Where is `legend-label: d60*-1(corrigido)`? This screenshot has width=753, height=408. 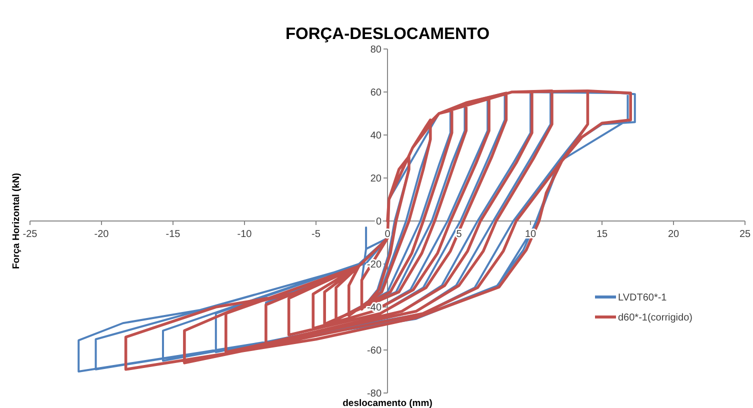
legend-label: d60*-1(corrigido) is located at coordinates (655, 318).